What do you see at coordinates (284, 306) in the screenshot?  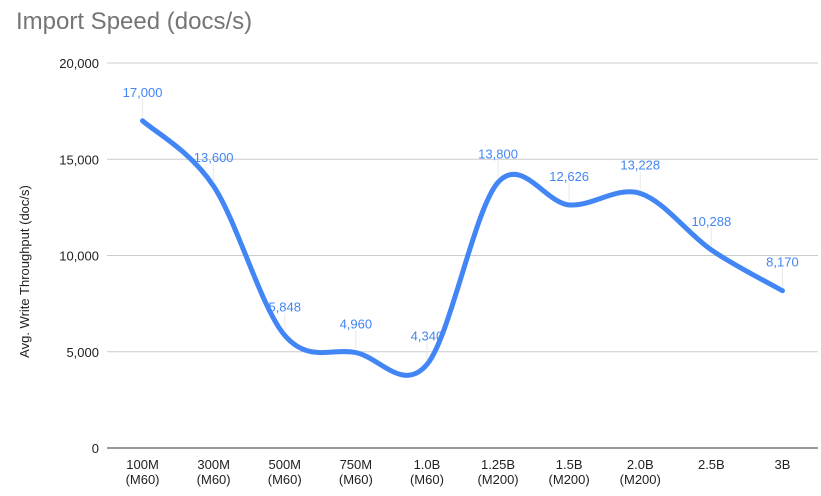 I see `data-label: 5,848` at bounding box center [284, 306].